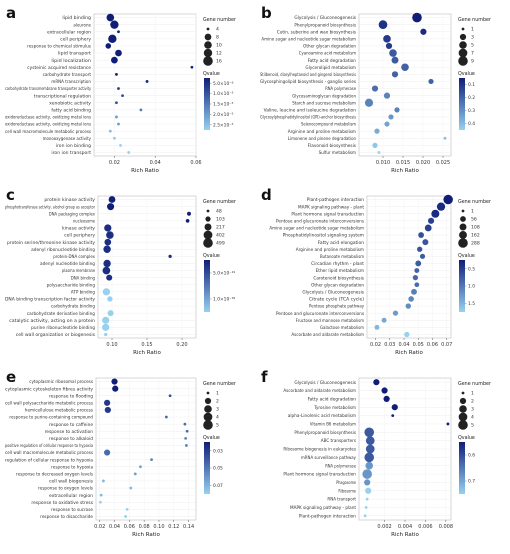  What do you see at coordinates (471, 482) in the screenshot?
I see `legend-color-label: 0.7` at bounding box center [471, 482].